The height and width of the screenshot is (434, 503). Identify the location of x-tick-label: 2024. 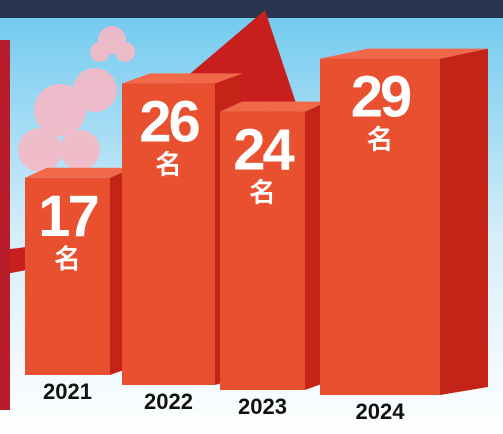
(381, 411).